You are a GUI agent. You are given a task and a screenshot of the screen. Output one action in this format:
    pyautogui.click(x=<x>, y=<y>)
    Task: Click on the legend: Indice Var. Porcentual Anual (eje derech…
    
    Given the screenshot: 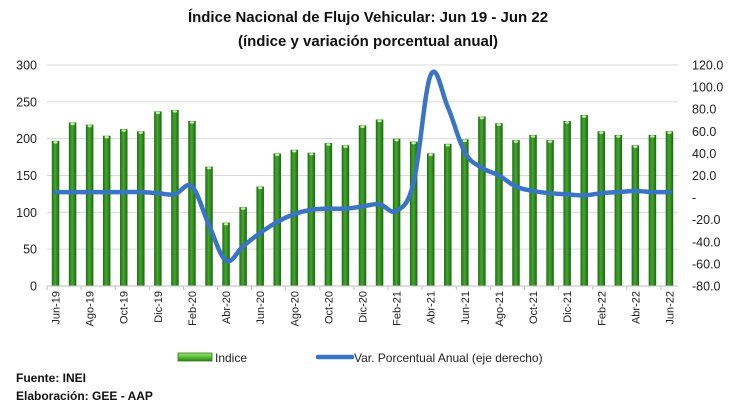 What is the action you would take?
    pyautogui.click(x=360, y=358)
    